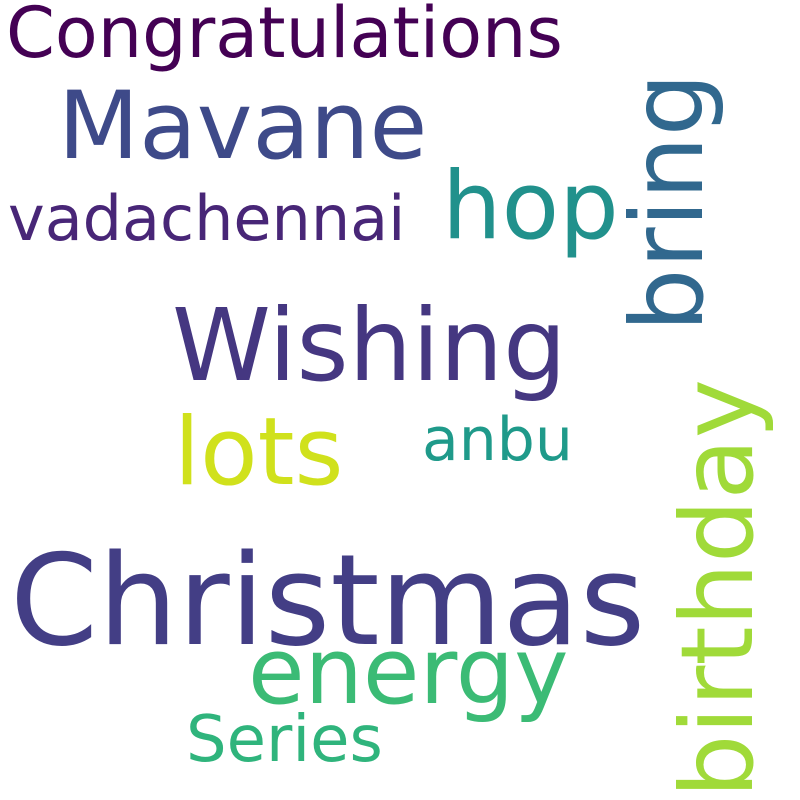 The width and height of the screenshot is (800, 800). Describe the element at coordinates (530, 206) in the screenshot. I see `word-hop: hop` at that location.